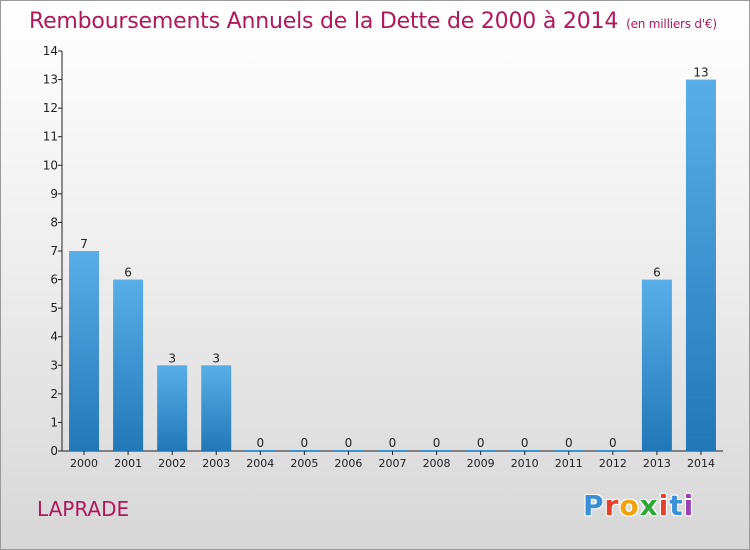 The height and width of the screenshot is (550, 750). I want to click on y-tick-label: 0, so click(54, 451).